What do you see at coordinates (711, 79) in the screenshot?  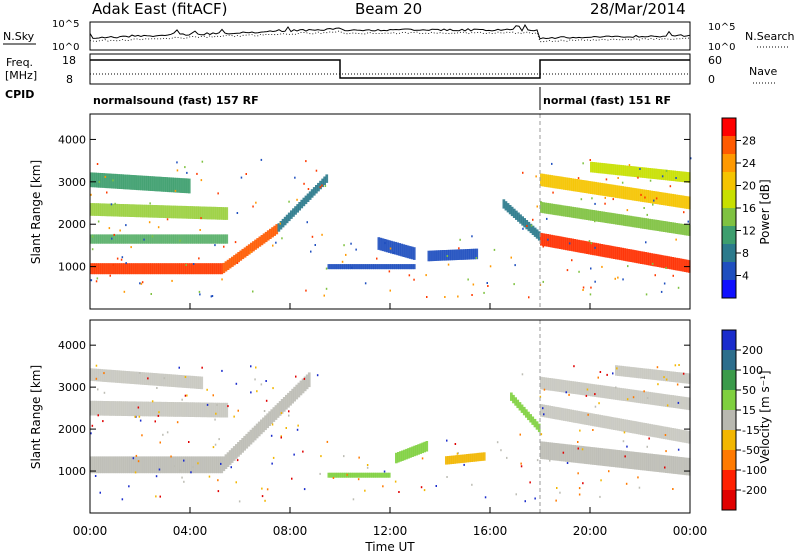 I see `nave-tick-low: 0` at bounding box center [711, 79].